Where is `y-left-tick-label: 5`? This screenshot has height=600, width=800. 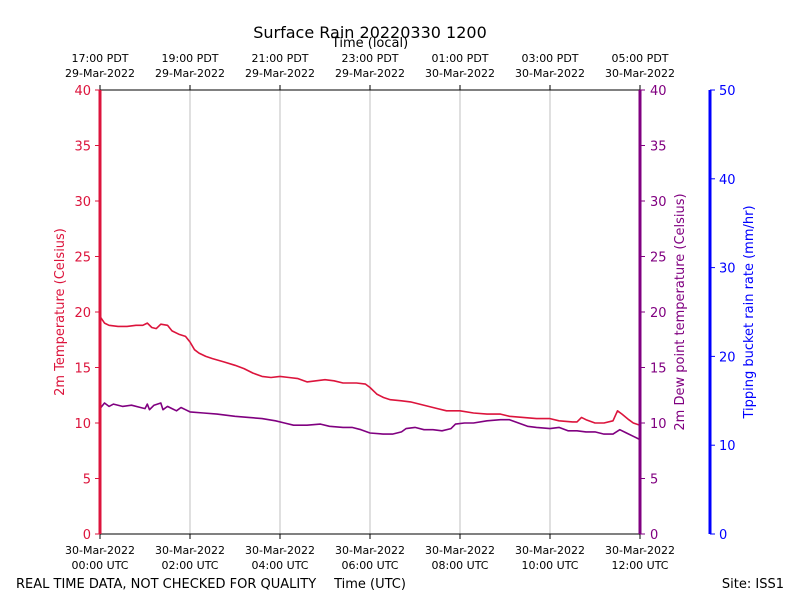
y-left-tick-label: 5 is located at coordinates (87, 480).